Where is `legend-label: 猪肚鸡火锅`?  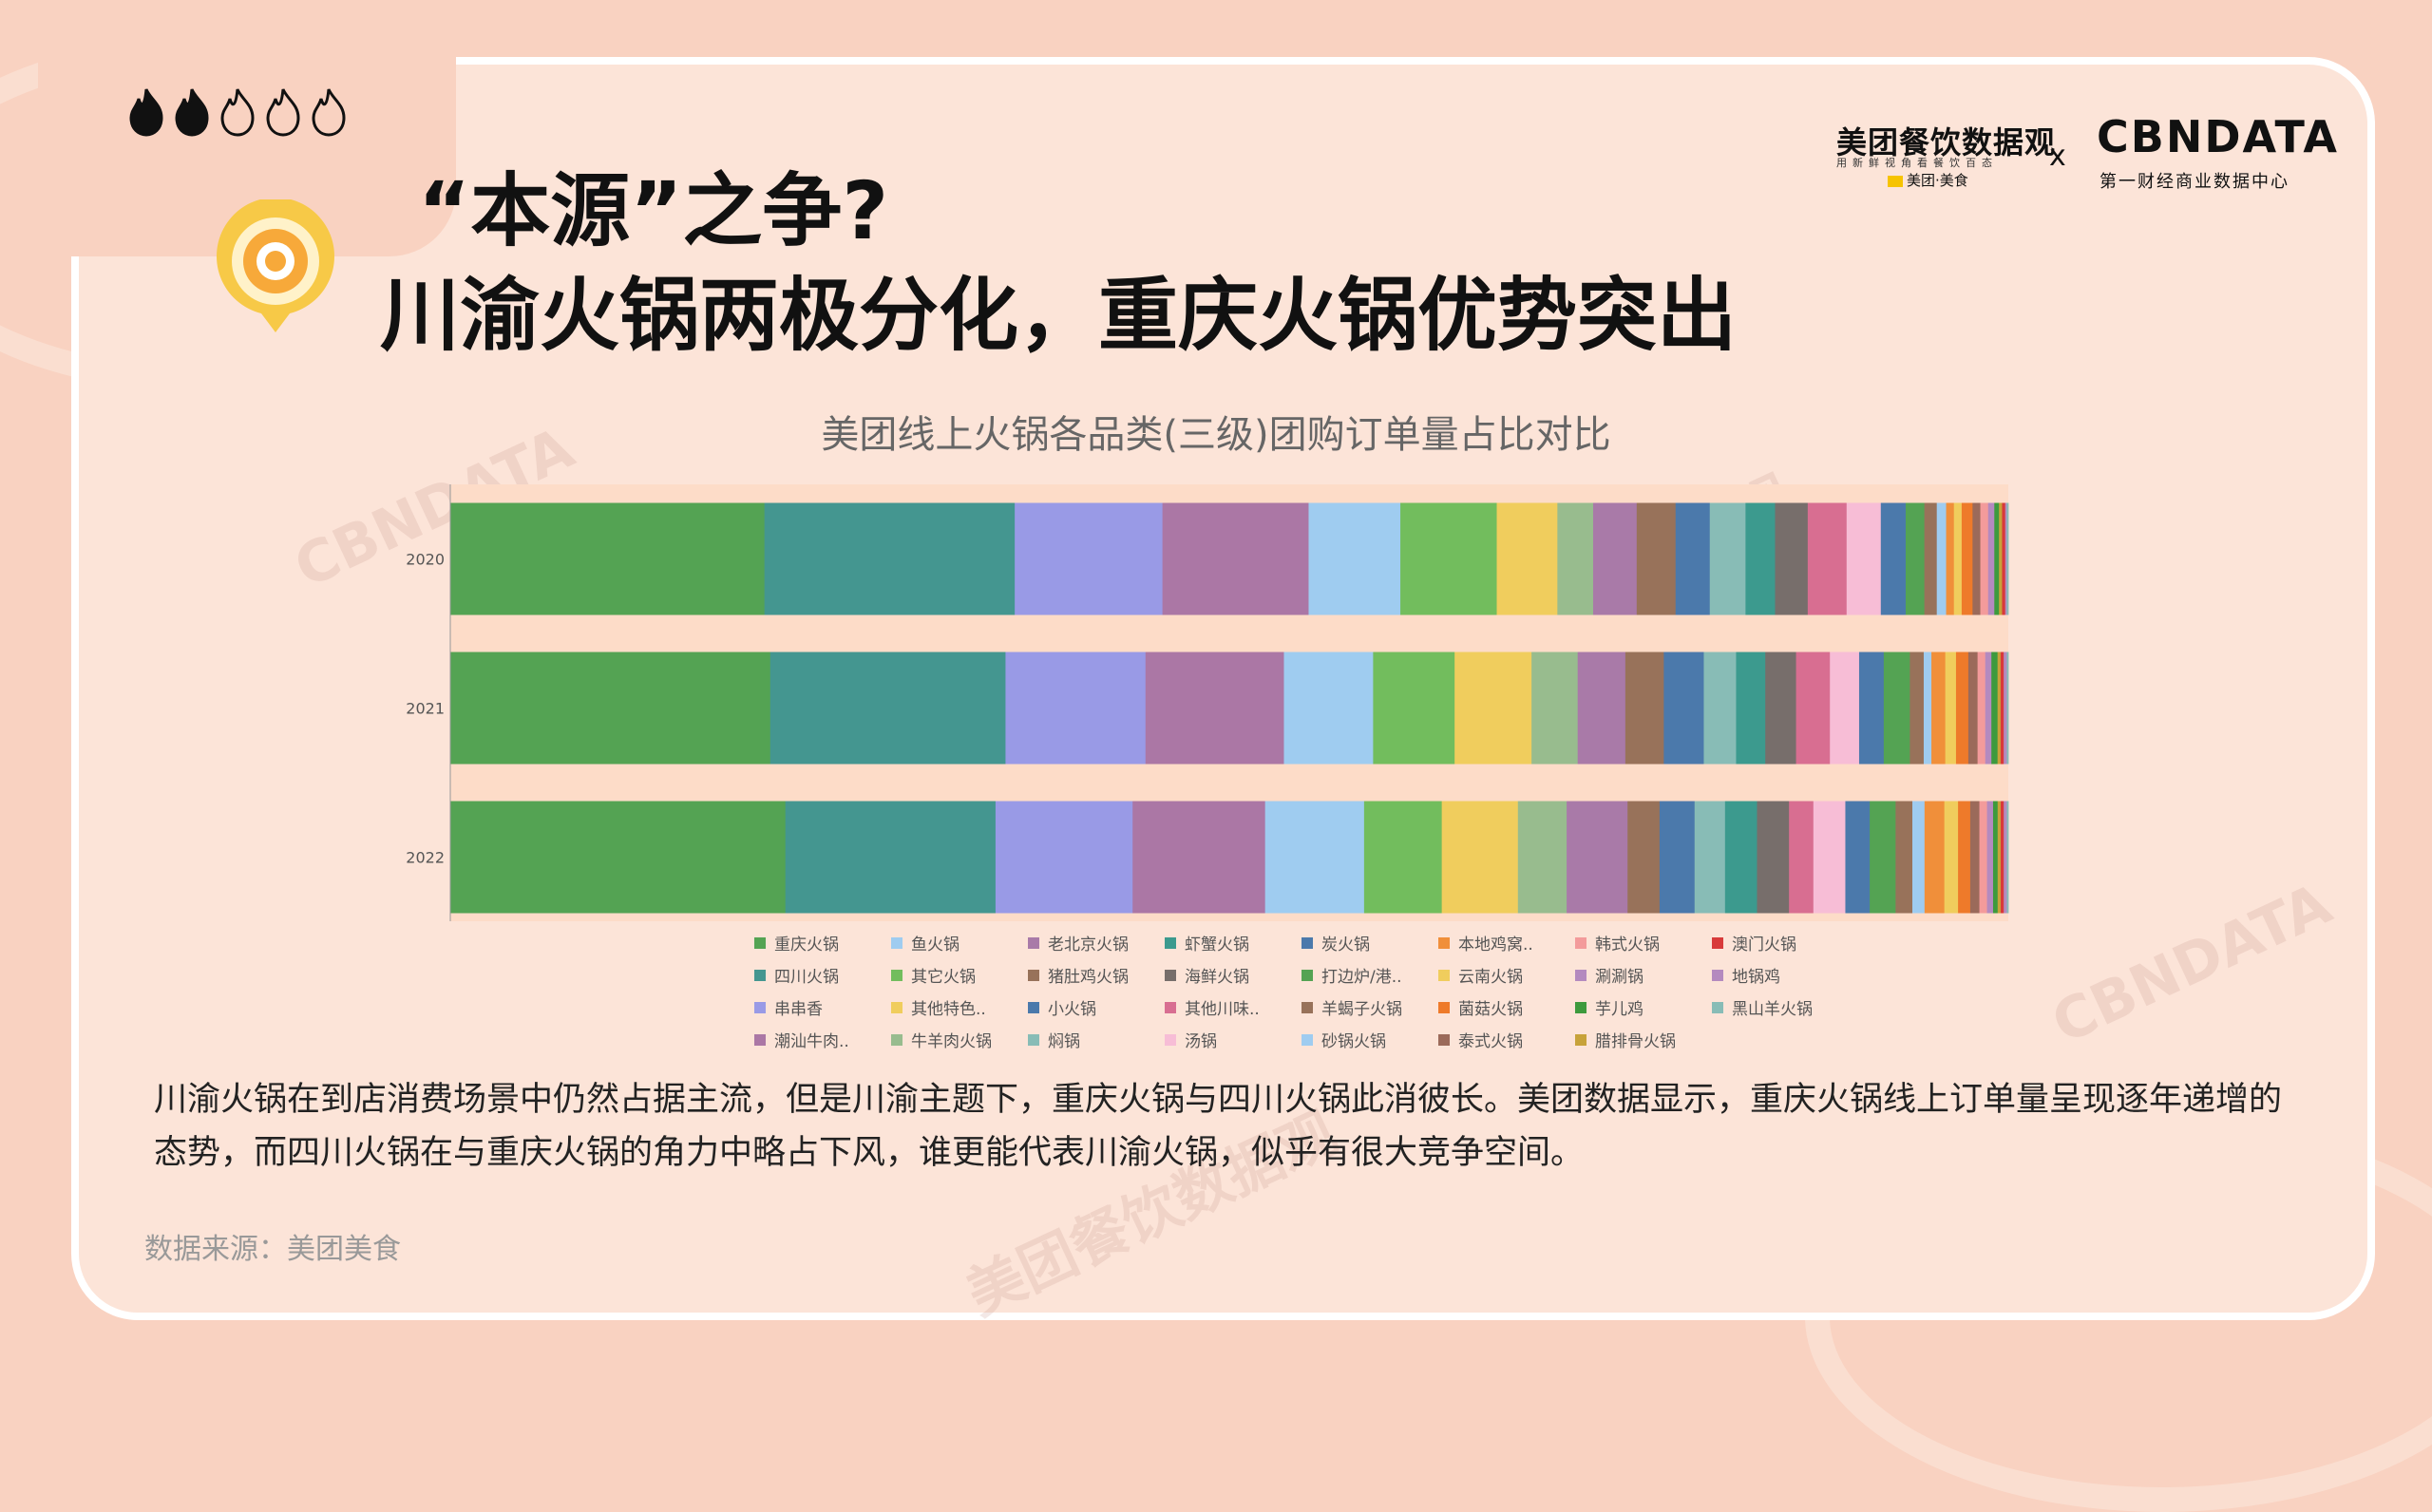 legend-label: 猪肚鸡火锅 is located at coordinates (1088, 978).